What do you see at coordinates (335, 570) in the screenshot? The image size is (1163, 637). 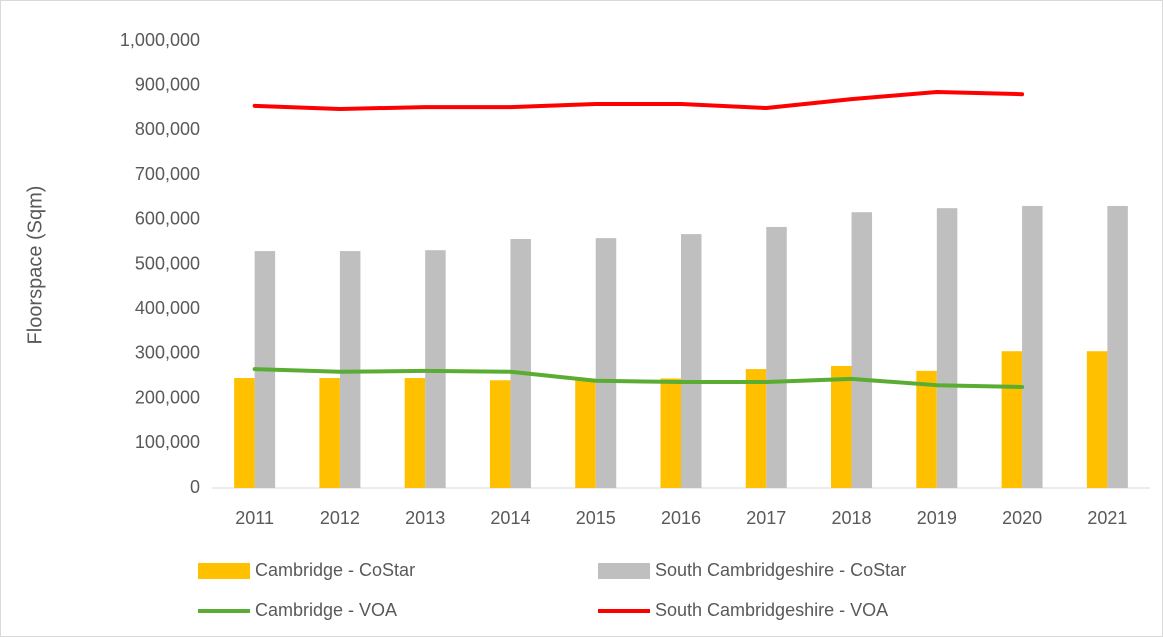 I see `legend-label: Cambridge - CoStar` at bounding box center [335, 570].